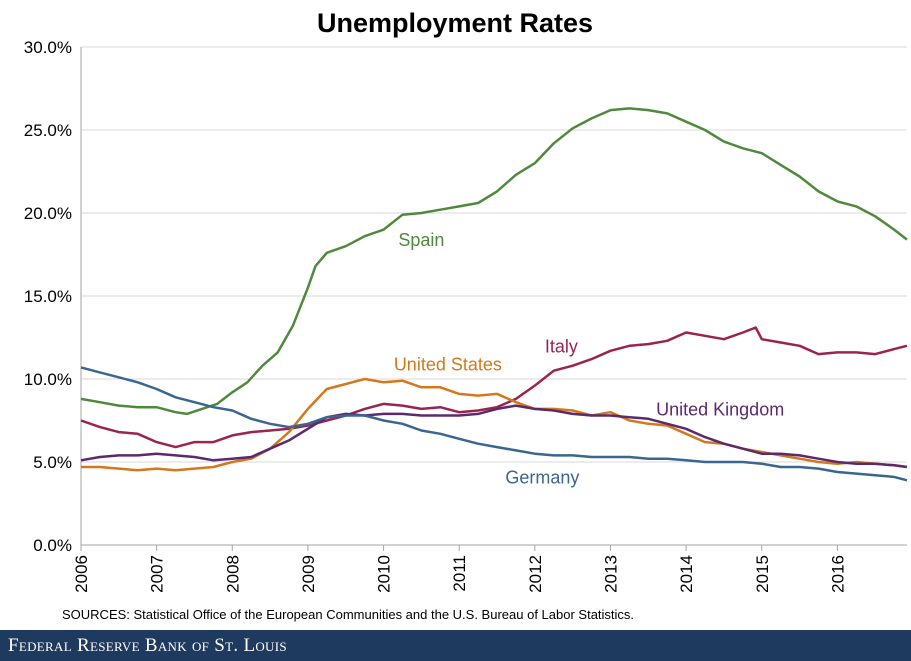 Image resolution: width=911 pixels, height=661 pixels. What do you see at coordinates (81, 574) in the screenshot?
I see `x-tick-label: 2006` at bounding box center [81, 574].